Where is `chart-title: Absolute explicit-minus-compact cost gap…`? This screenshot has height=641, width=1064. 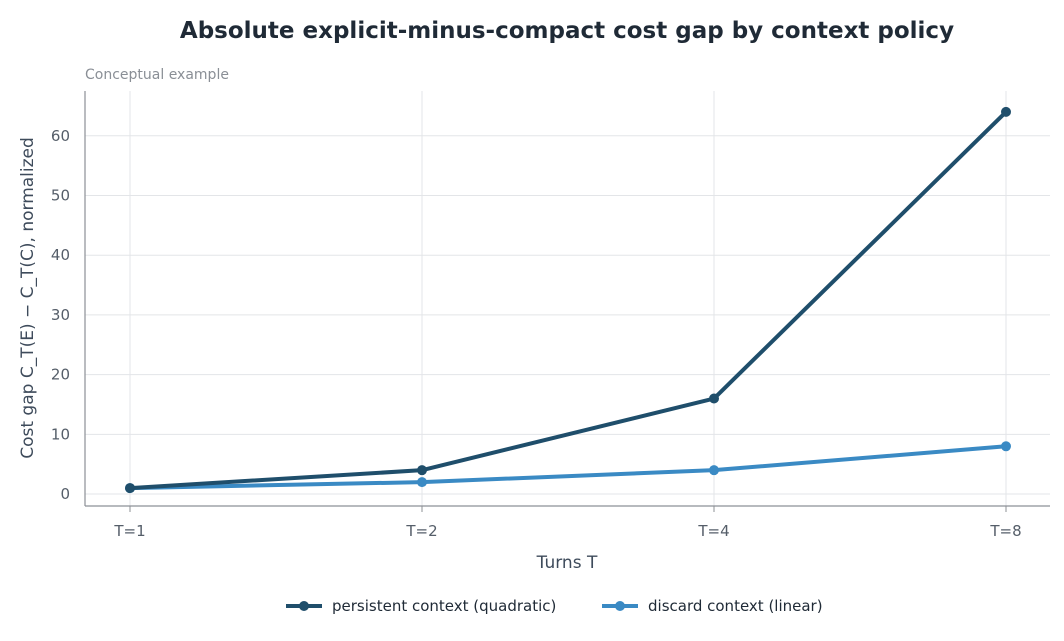 chart-title: Absolute explicit-minus-compact cost gap… is located at coordinates (567, 31).